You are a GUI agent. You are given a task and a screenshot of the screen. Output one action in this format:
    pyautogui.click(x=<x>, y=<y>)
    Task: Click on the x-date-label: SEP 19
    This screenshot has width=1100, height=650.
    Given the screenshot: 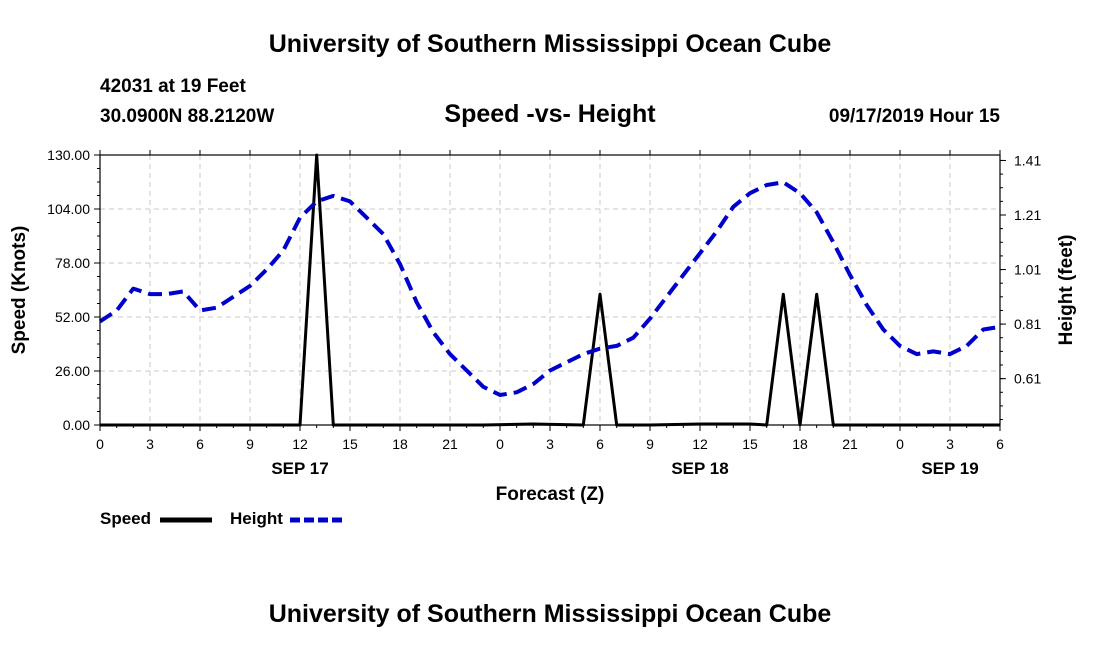 What is the action you would take?
    pyautogui.click(x=949, y=468)
    